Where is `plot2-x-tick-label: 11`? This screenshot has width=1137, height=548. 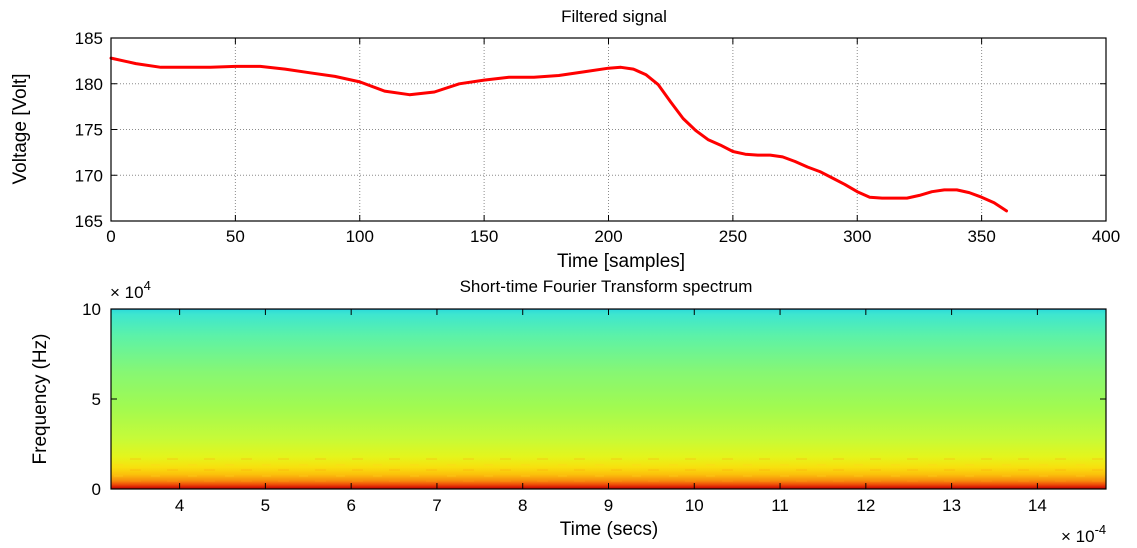
plot2-x-tick-label: 11 is located at coordinates (780, 505).